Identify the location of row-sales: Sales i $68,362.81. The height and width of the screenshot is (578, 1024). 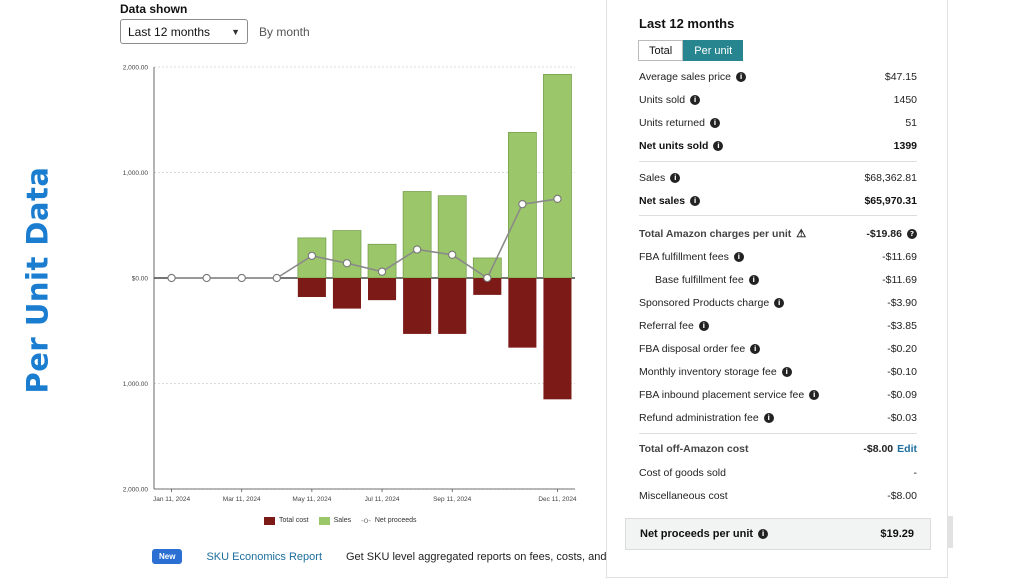
(778, 178).